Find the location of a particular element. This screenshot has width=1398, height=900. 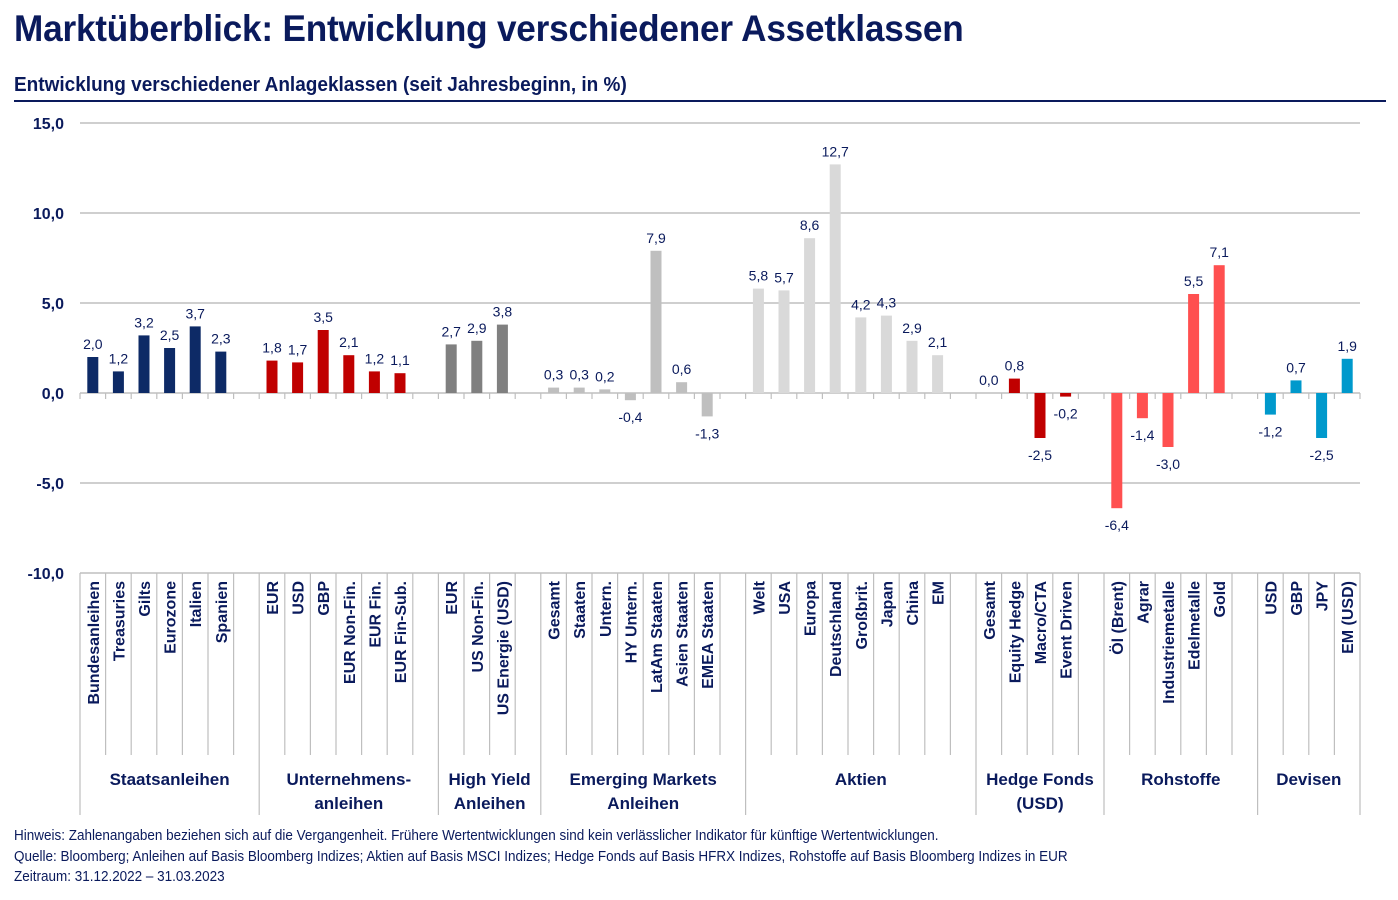

data-label: 8,6 is located at coordinates (810, 225).